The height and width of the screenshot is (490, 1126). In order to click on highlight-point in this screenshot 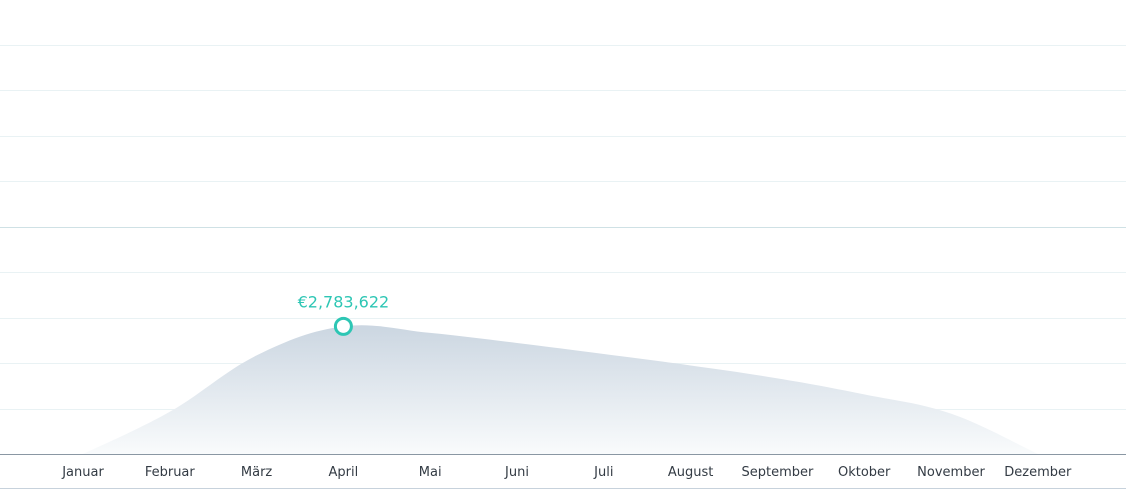, I will do `click(343, 326)`.